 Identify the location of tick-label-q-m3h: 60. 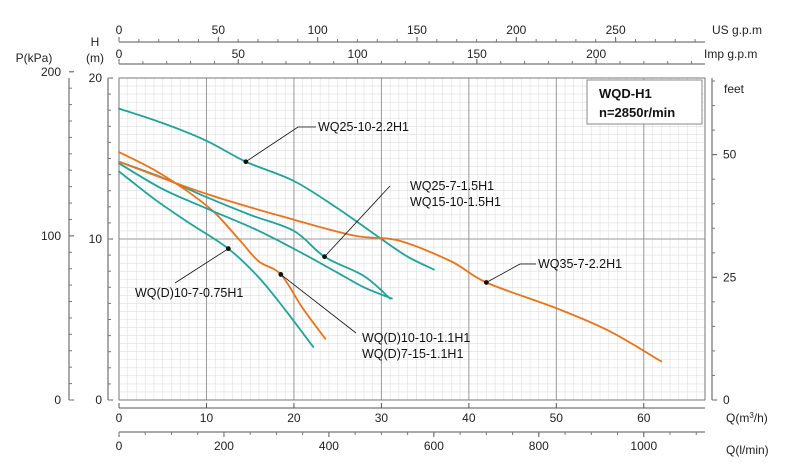
(644, 418).